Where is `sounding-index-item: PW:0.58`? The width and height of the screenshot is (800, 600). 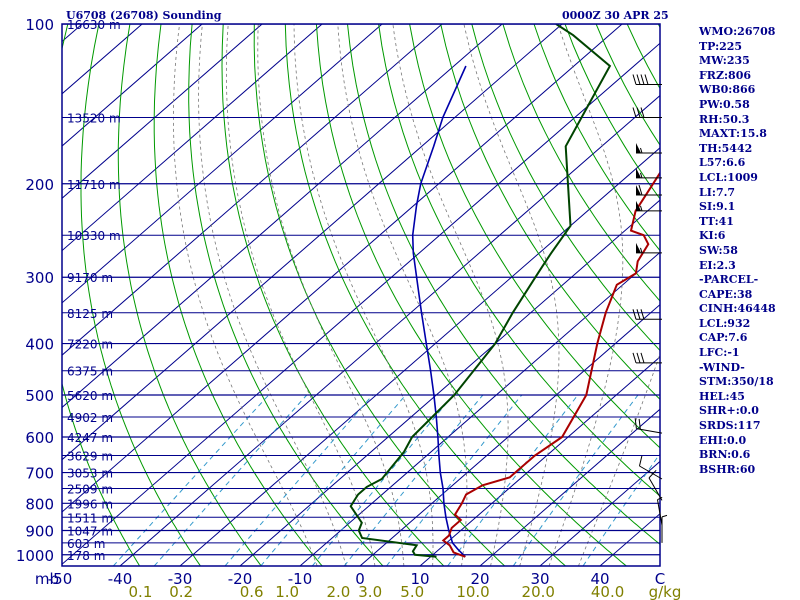 sounding-index-item: PW:0.58 is located at coordinates (724, 104).